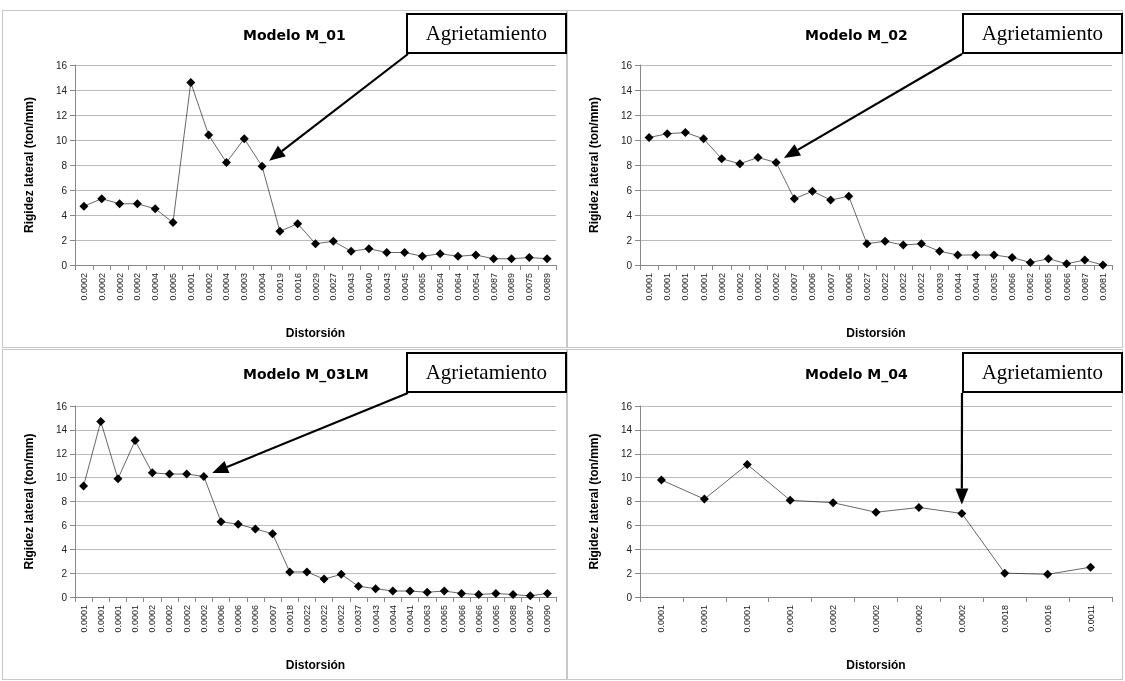 The height and width of the screenshot is (681, 1125). What do you see at coordinates (444, 619) in the screenshot?
I see `x-tick-label: 0.0065` at bounding box center [444, 619].